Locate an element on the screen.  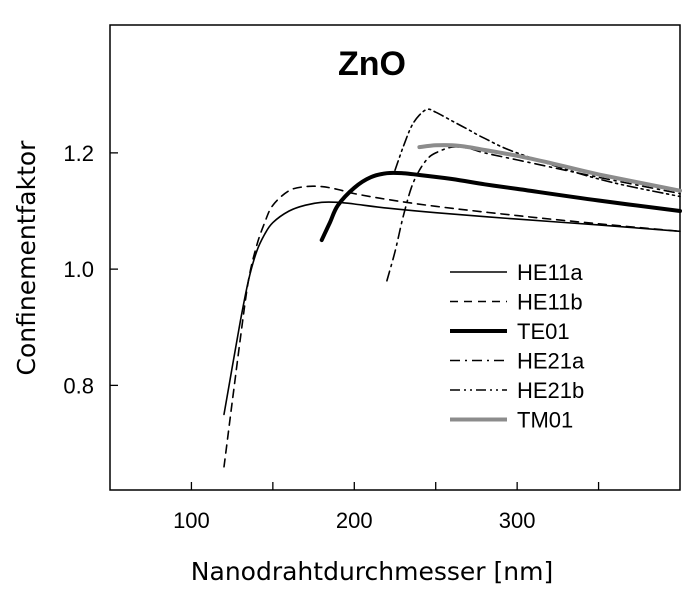
x-tick-label: 300 is located at coordinates (517, 520).